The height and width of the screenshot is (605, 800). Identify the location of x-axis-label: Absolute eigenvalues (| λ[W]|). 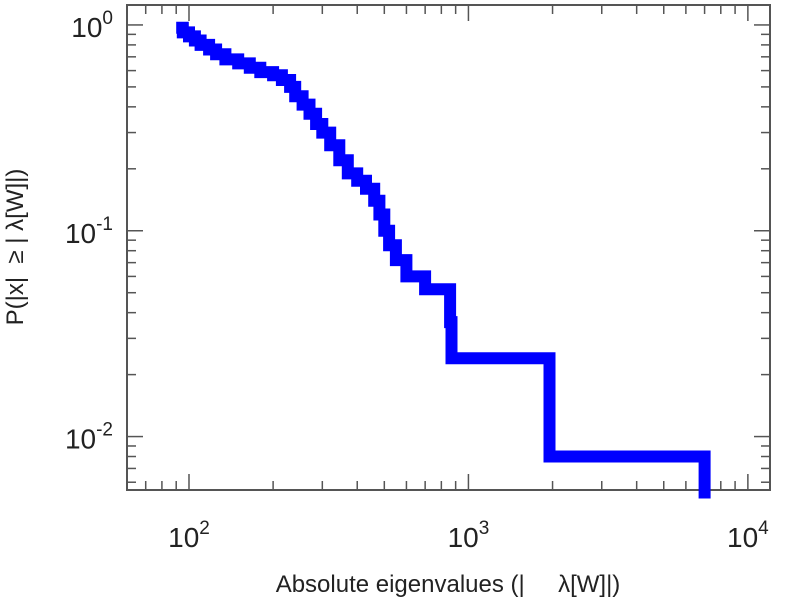
(448, 584).